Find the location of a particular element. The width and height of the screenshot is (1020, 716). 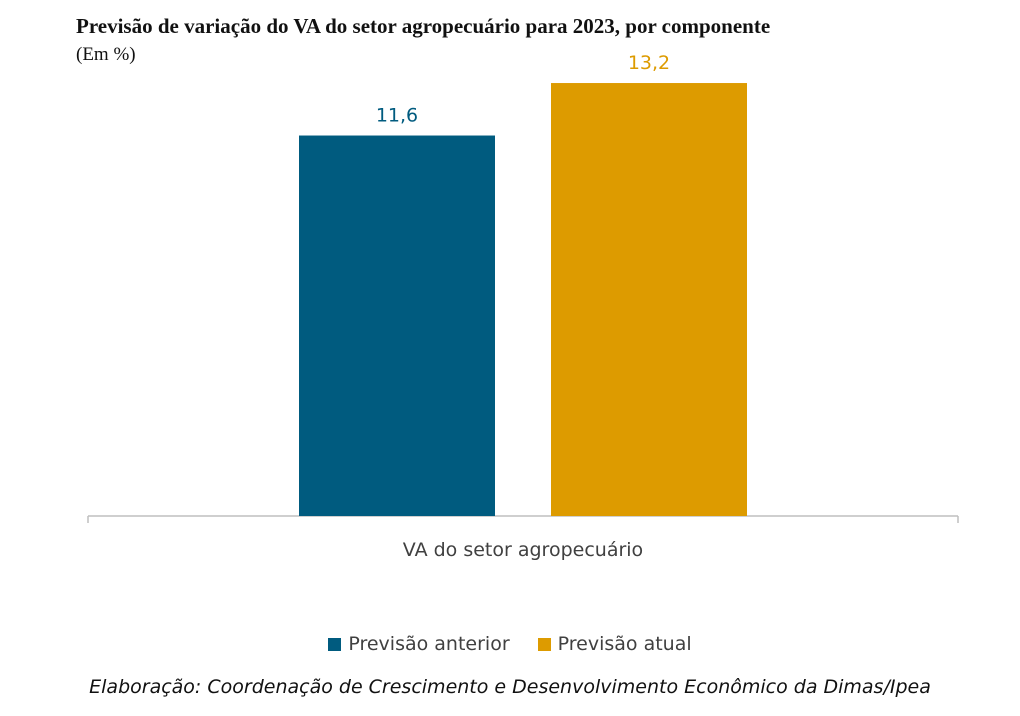

bar-previsao-atual is located at coordinates (649, 299).